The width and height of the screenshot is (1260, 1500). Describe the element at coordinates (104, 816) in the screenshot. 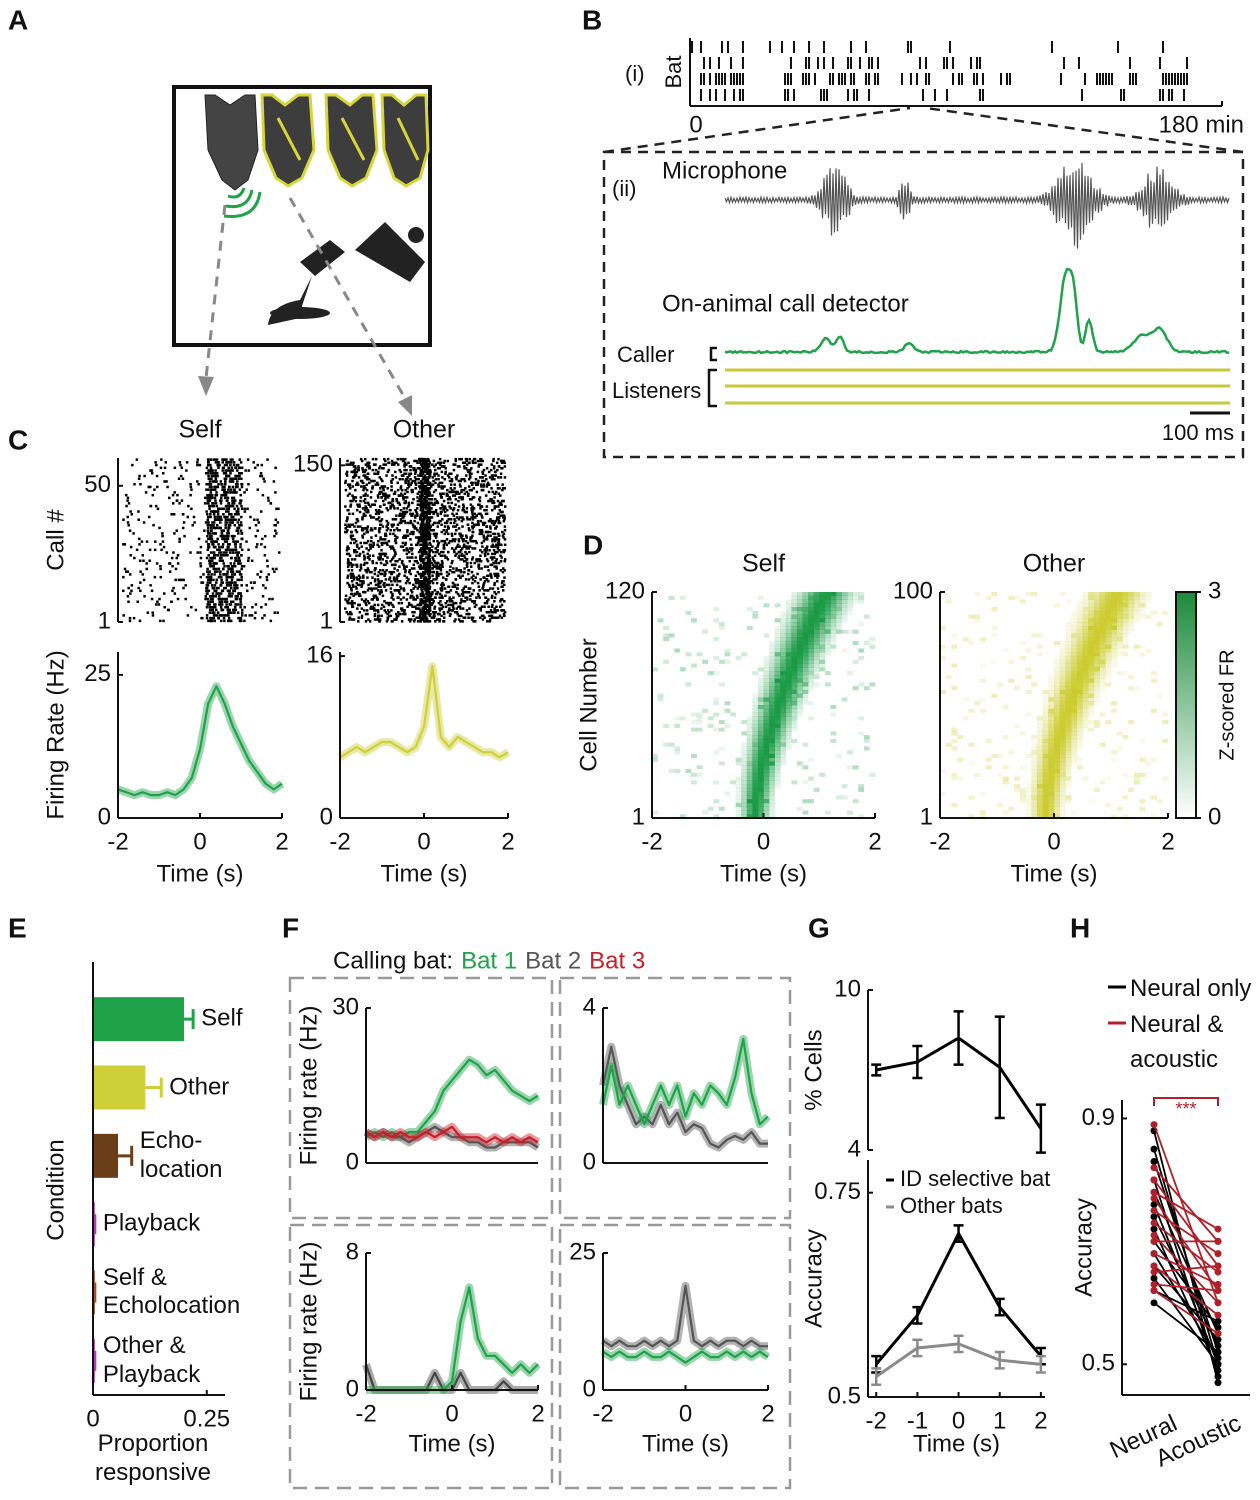

I see `y-tick-label: 0` at that location.